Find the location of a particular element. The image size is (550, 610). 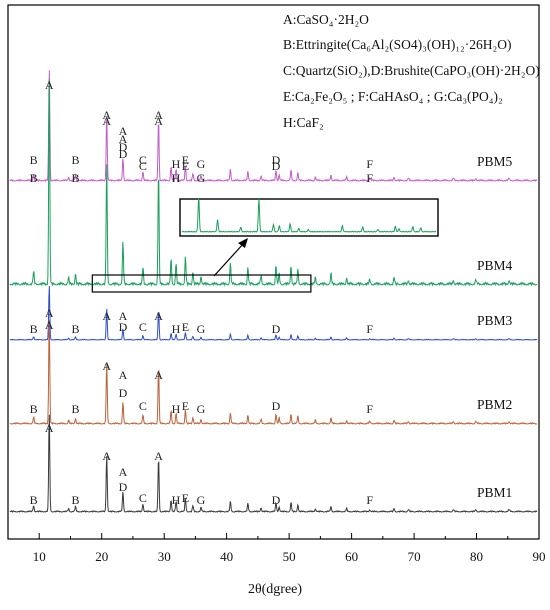

sample-names: PBM5 PBM4 PBM3 PBM2 PBM1 is located at coordinates (495, 327).